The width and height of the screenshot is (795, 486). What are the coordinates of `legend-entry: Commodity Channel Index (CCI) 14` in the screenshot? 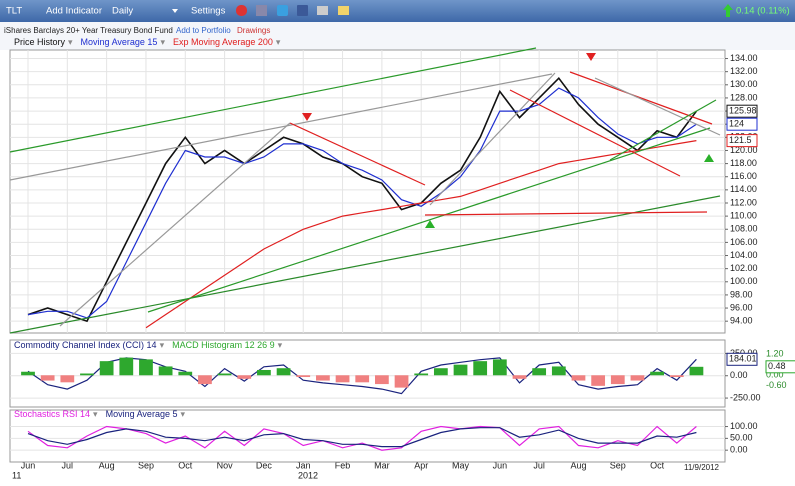 It's located at (85, 345).